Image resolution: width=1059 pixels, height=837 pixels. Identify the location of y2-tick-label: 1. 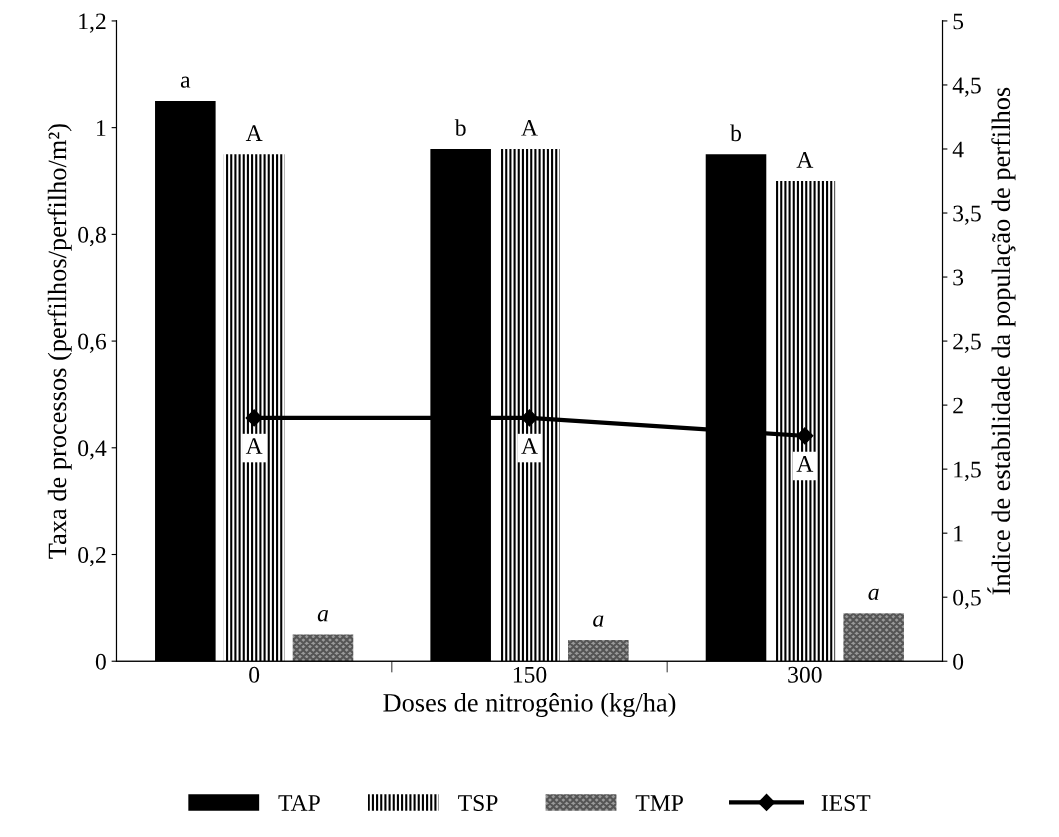
(958, 533).